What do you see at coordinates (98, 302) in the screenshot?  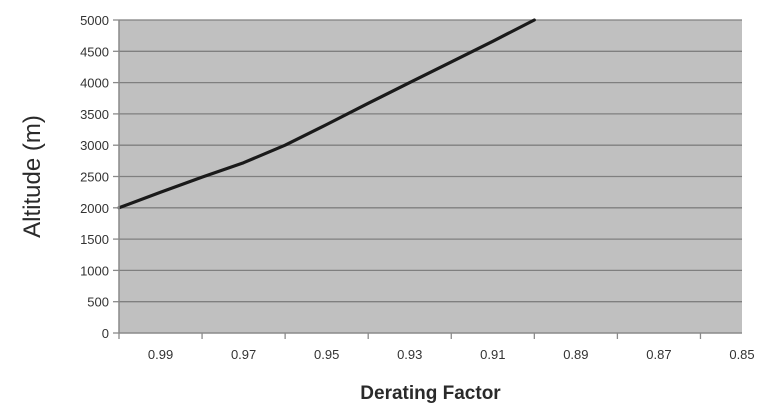 I see `y-tick-label: 500` at bounding box center [98, 302].